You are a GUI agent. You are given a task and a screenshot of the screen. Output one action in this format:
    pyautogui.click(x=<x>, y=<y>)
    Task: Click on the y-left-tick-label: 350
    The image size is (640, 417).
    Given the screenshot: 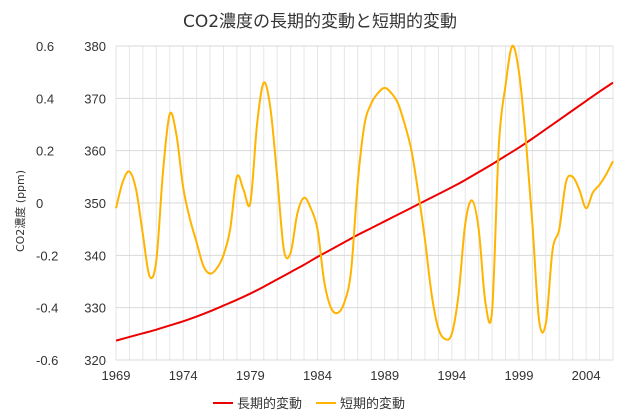 What is the action you would take?
    pyautogui.click(x=95, y=203)
    